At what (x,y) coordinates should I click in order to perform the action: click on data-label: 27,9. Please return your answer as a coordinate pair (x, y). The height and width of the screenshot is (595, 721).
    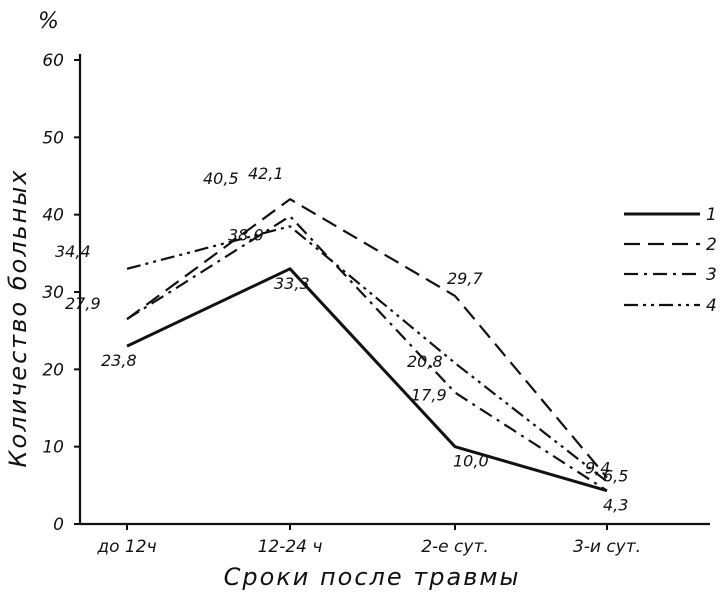
    Looking at the image, I should click on (83, 303).